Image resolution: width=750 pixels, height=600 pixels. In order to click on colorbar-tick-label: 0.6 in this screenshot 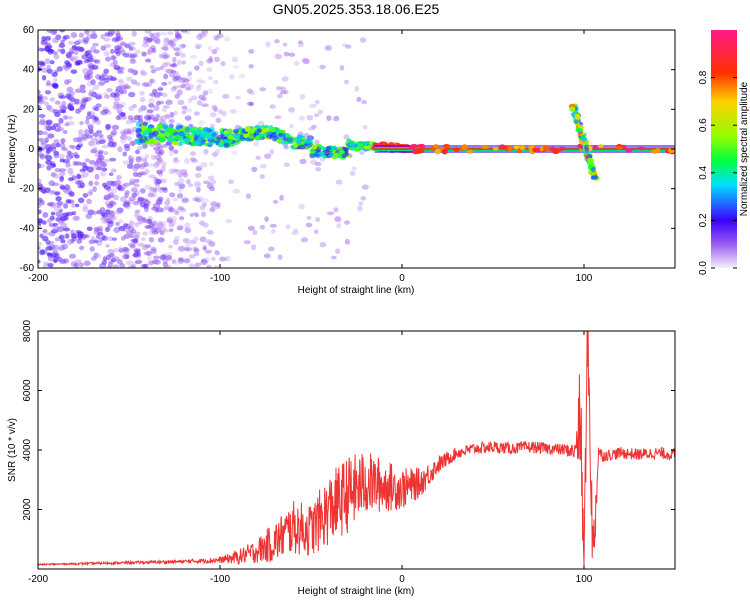, I will do `click(703, 125)`.